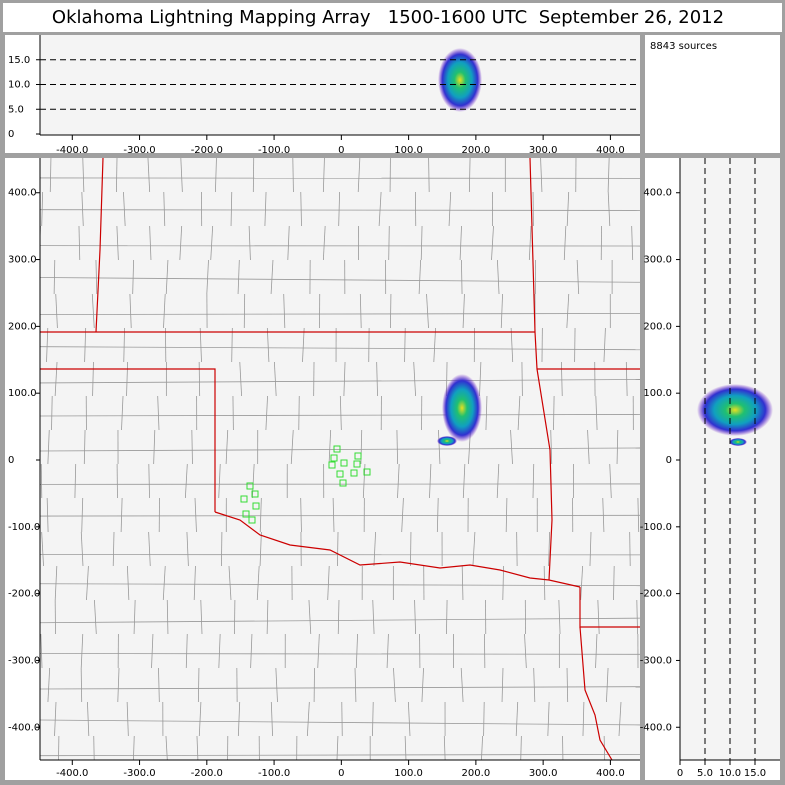 The image size is (785, 785). Describe the element at coordinates (22, 393) in the screenshot. I see `y-tick-label: 100.0` at that location.